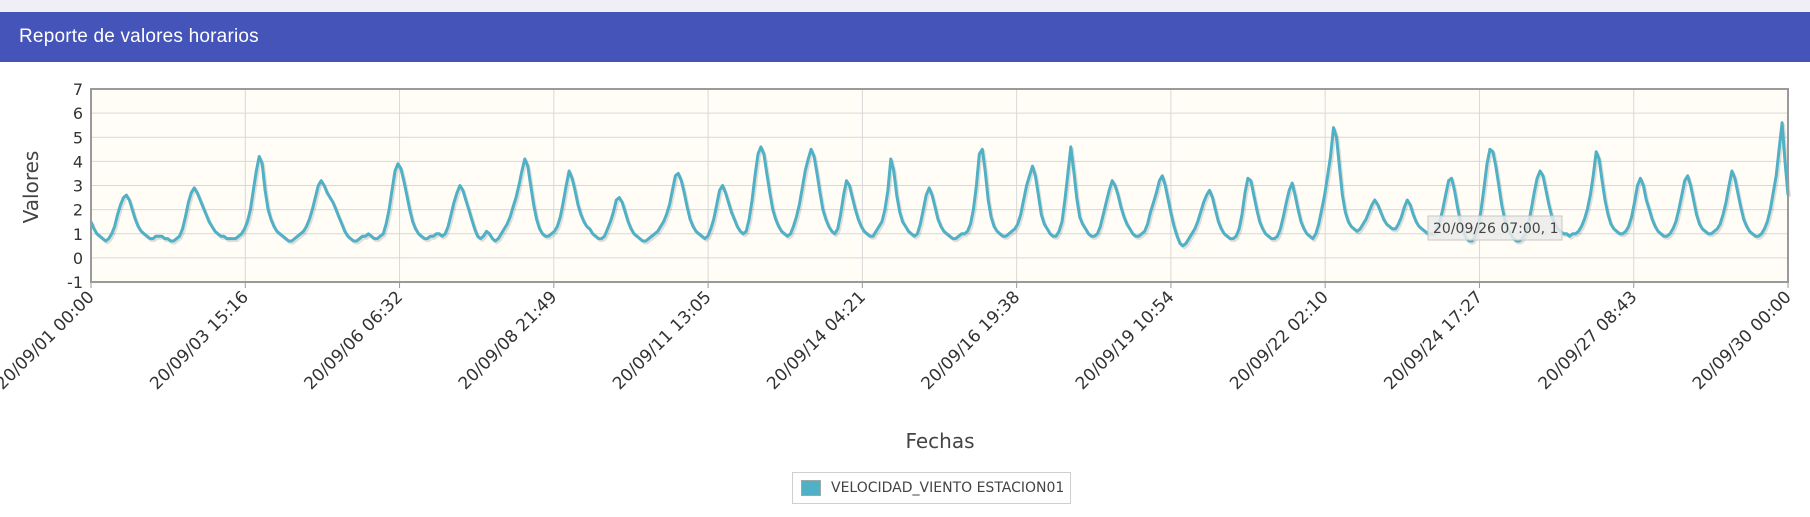 The width and height of the screenshot is (1810, 517). What do you see at coordinates (78, 89) in the screenshot?
I see `y-tick-label: 7` at bounding box center [78, 89].